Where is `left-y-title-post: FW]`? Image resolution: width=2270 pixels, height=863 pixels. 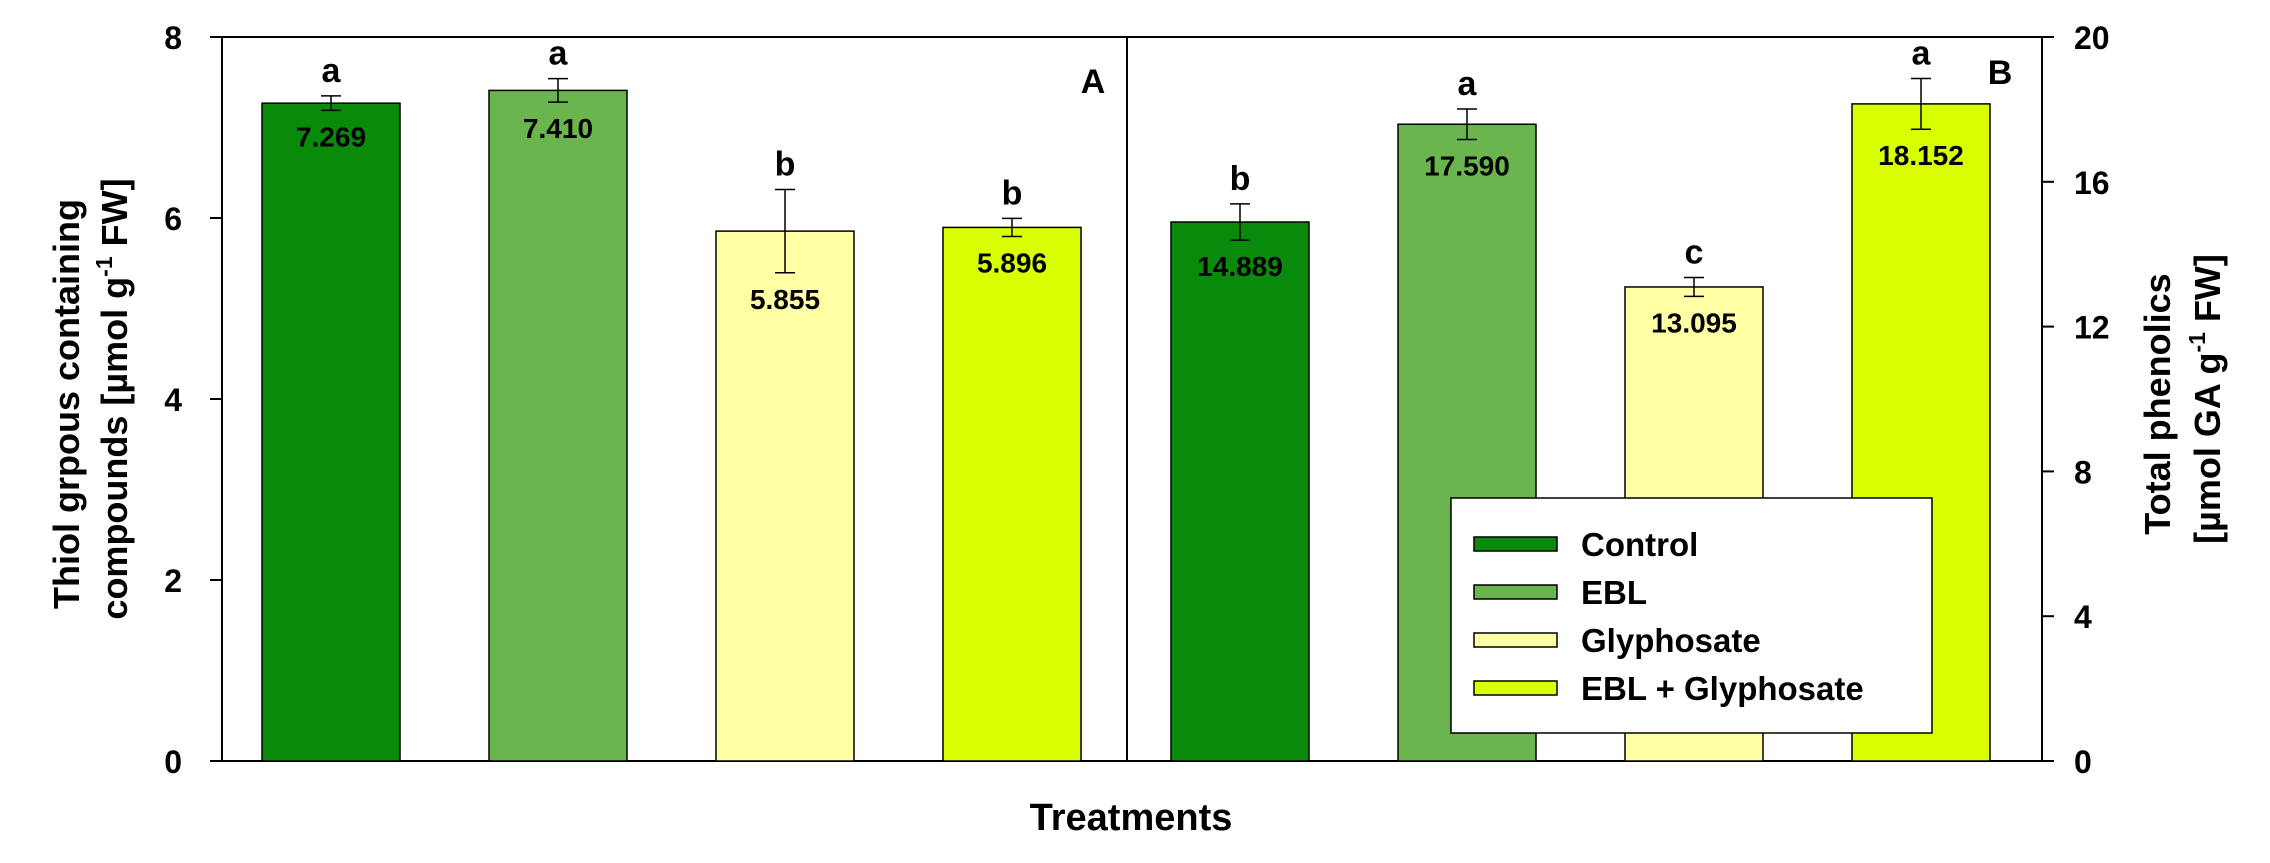 left-y-title-post: FW] is located at coordinates (114, 217).